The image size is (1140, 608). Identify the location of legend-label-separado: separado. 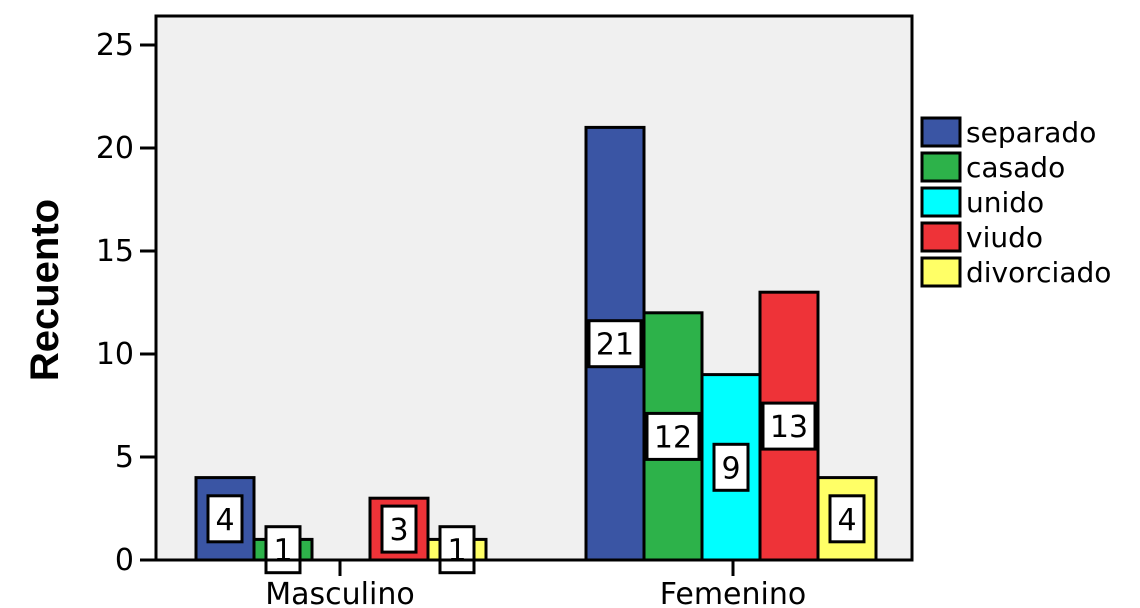
(1031, 132).